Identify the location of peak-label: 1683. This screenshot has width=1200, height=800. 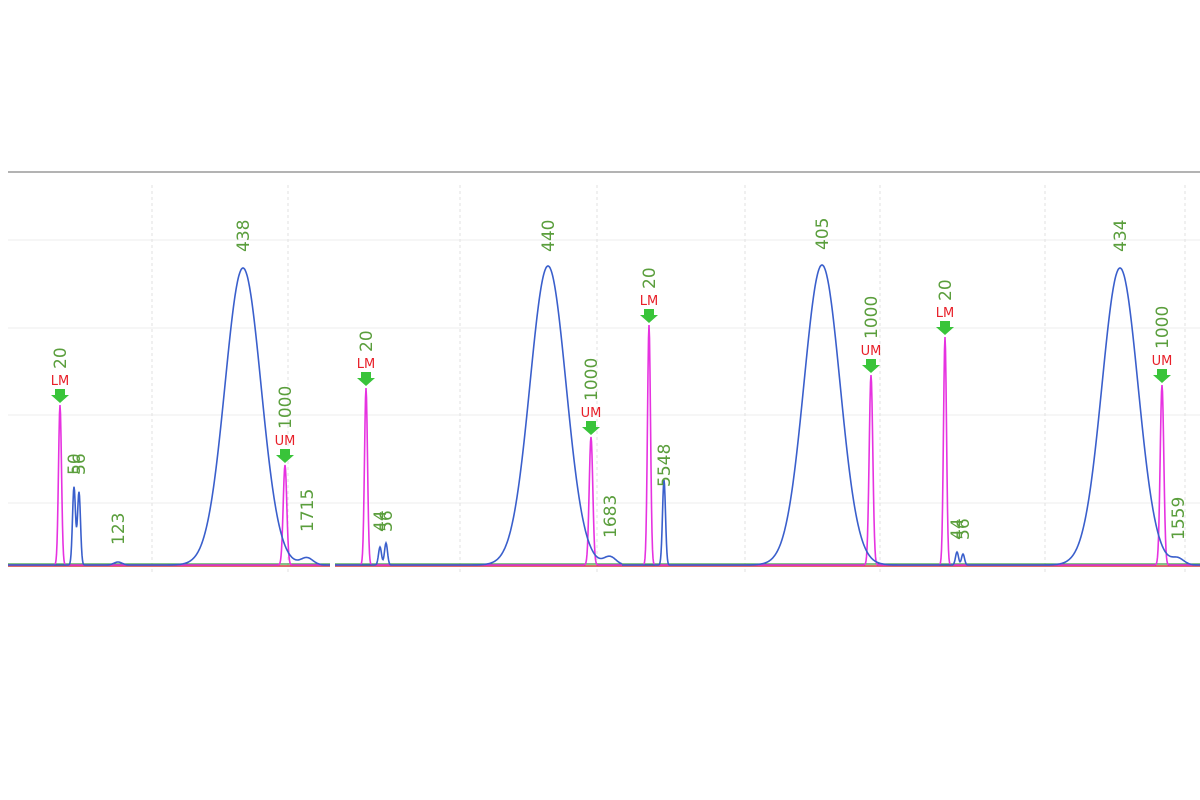
(611, 516).